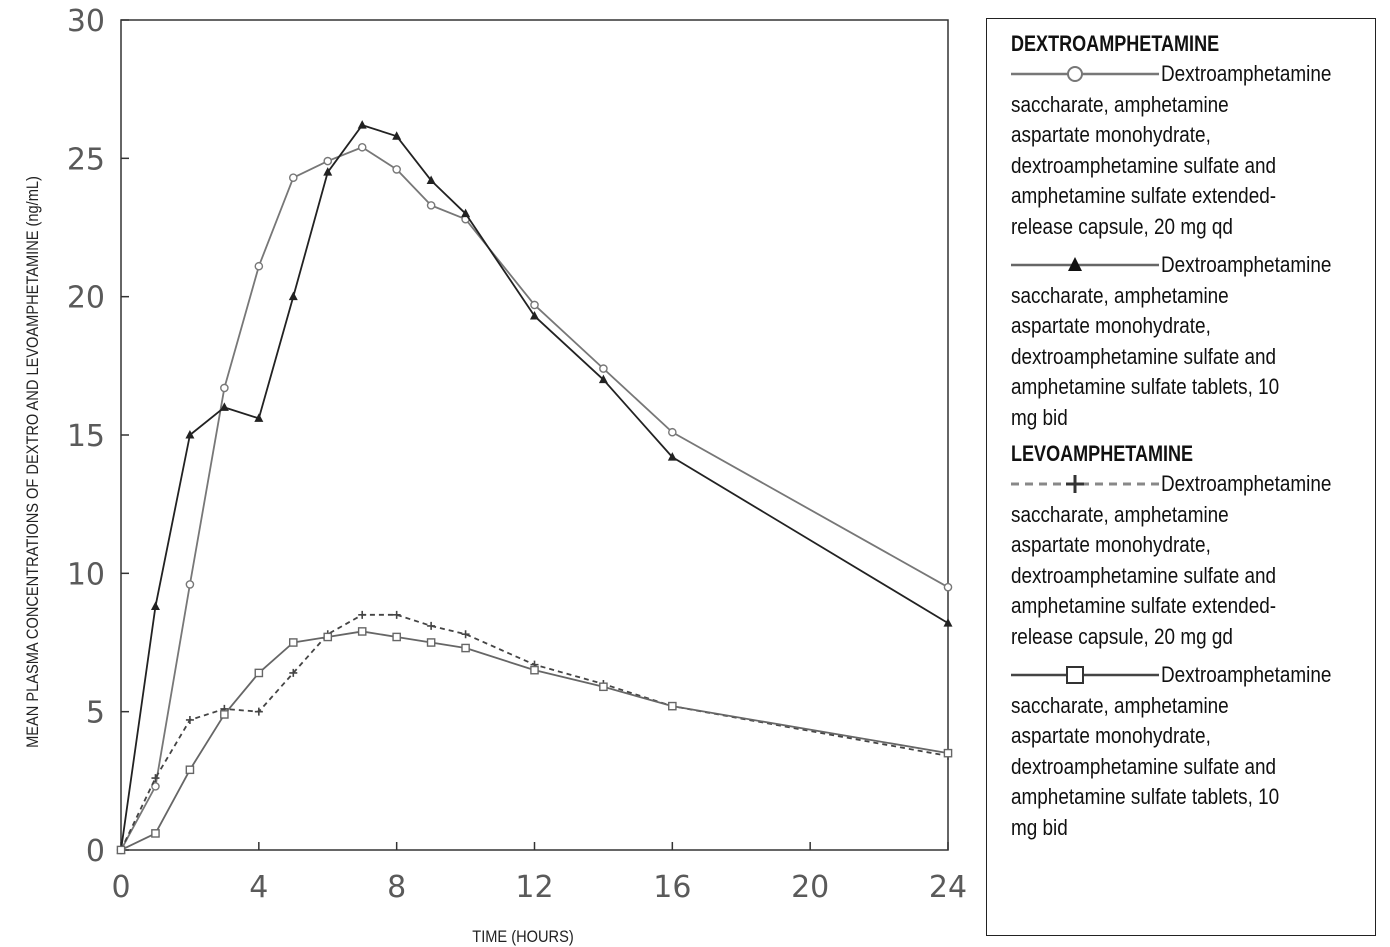 The image size is (1390, 947). Describe the element at coordinates (86, 574) in the screenshot. I see `y-tick-label: 10` at that location.